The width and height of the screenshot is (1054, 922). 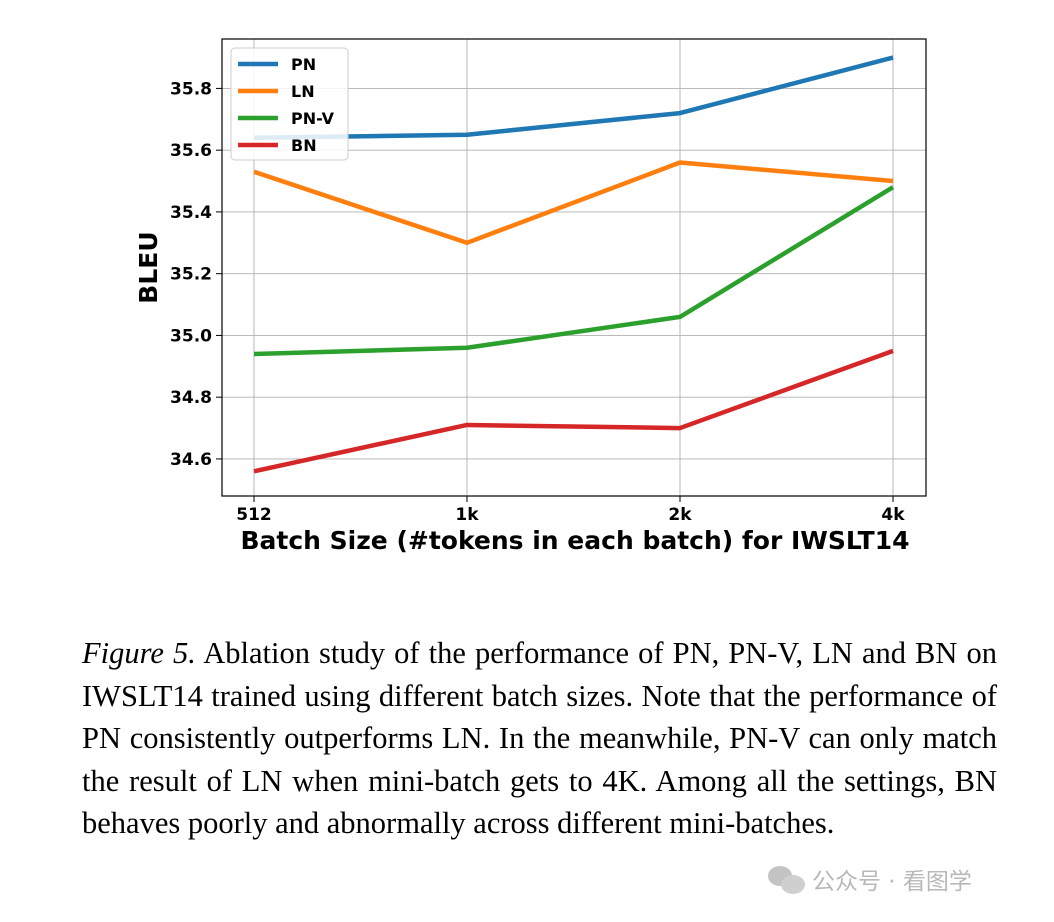 I want to click on series-line-pn-v, so click(x=574, y=271).